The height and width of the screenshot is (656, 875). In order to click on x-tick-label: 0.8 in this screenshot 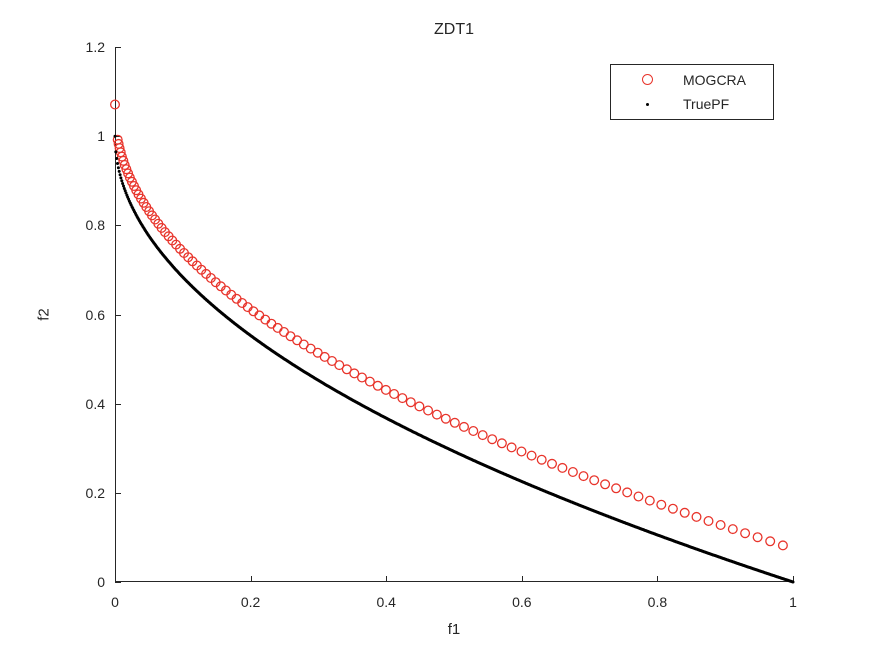, I will do `click(657, 602)`.